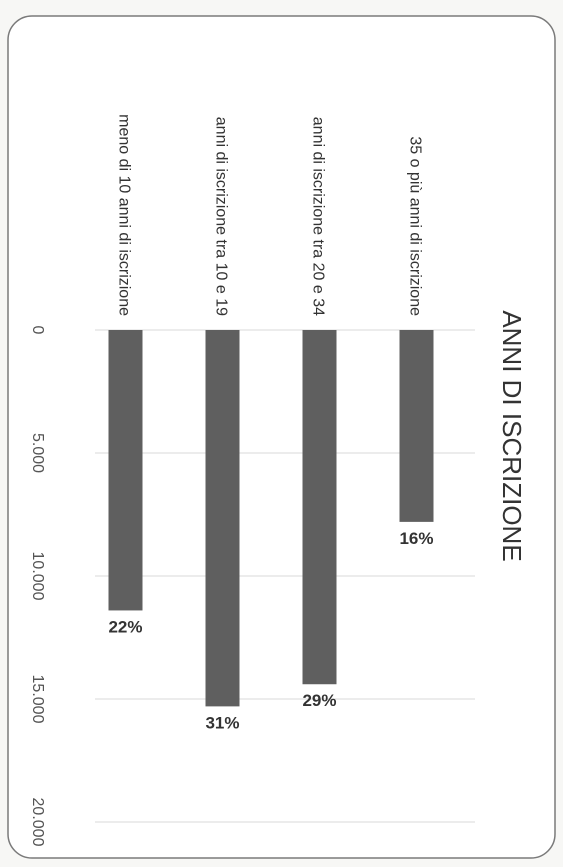 The image size is (563, 867). Describe the element at coordinates (37, 330) in the screenshot. I see `axis-tick-label: 0` at that location.